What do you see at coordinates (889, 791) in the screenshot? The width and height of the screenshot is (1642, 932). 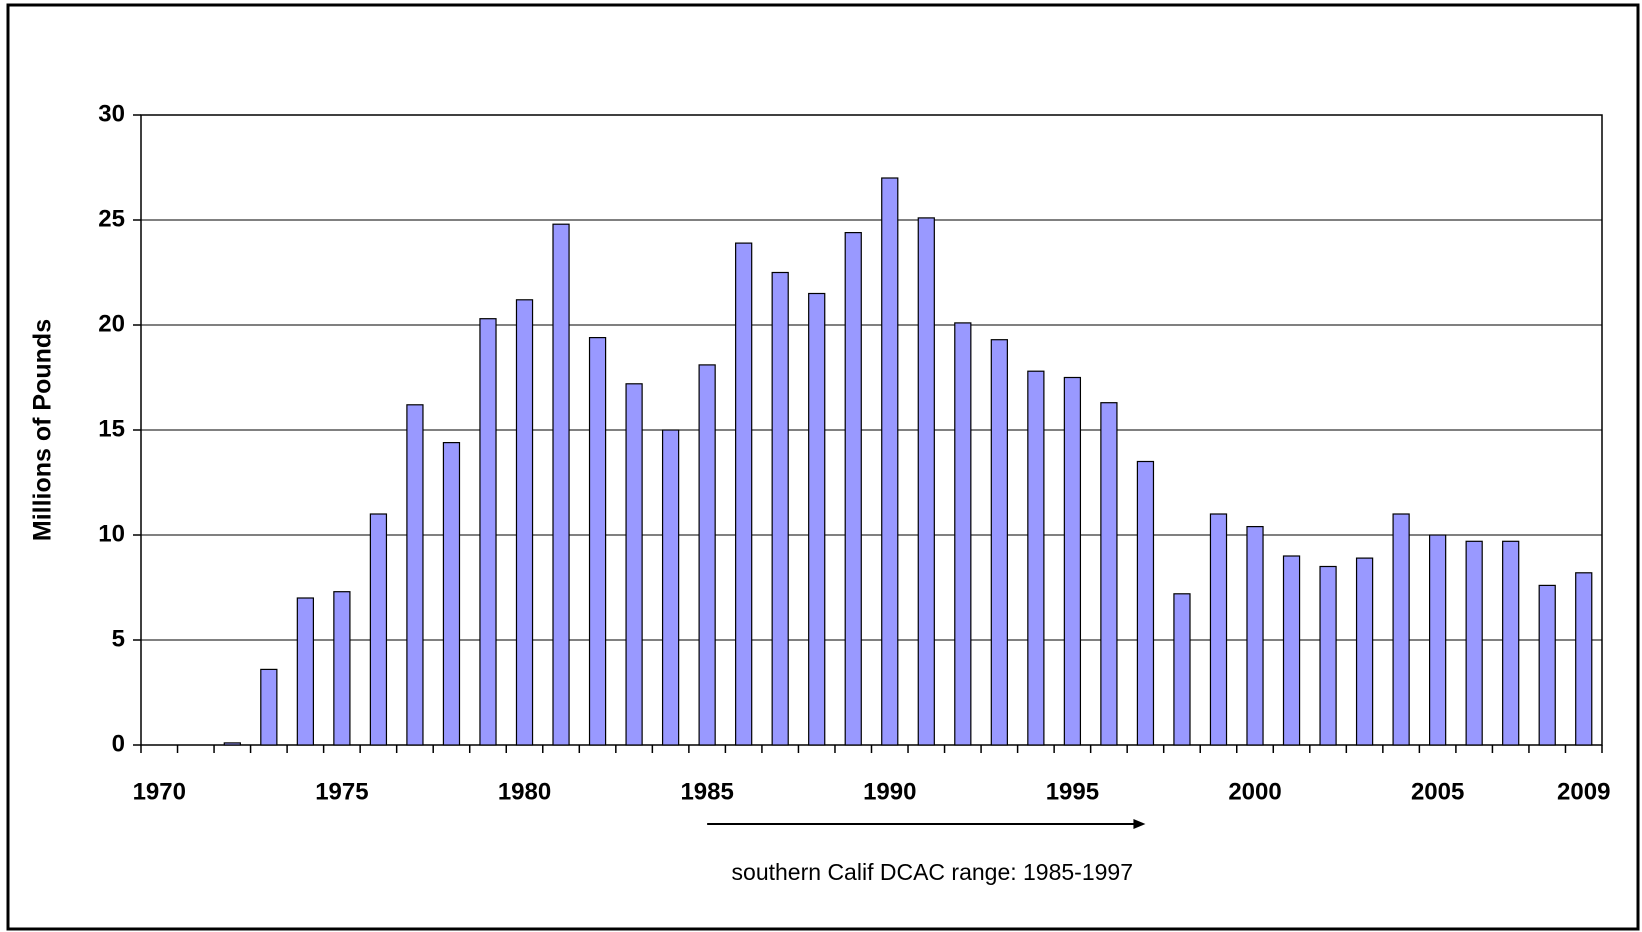 I see `x-tick-label: 1990` at bounding box center [889, 791].